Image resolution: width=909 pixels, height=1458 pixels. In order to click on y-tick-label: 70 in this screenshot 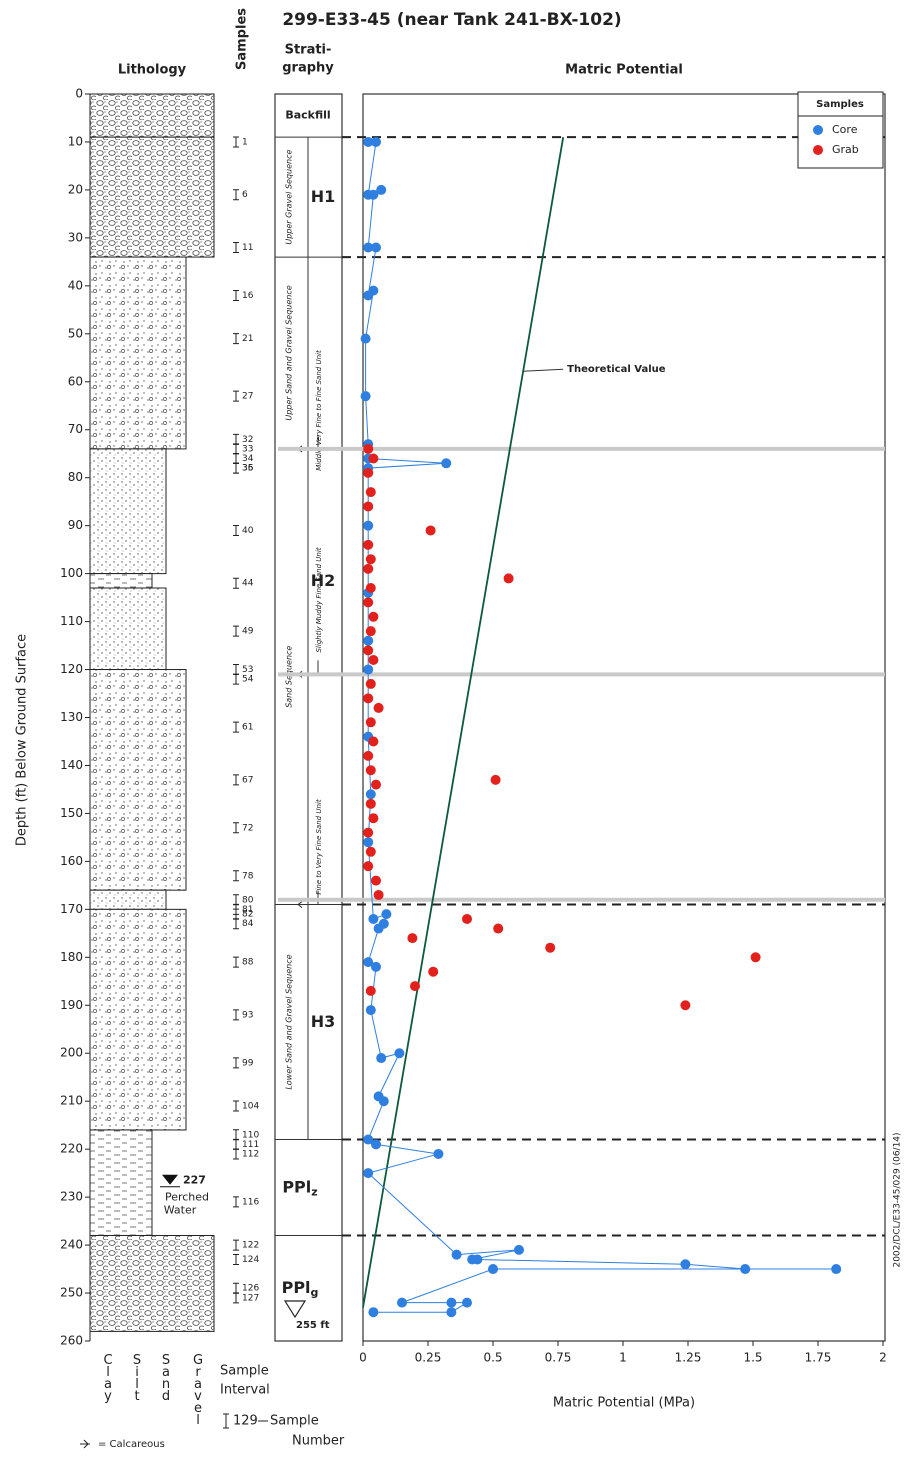, I will do `click(75, 429)`.